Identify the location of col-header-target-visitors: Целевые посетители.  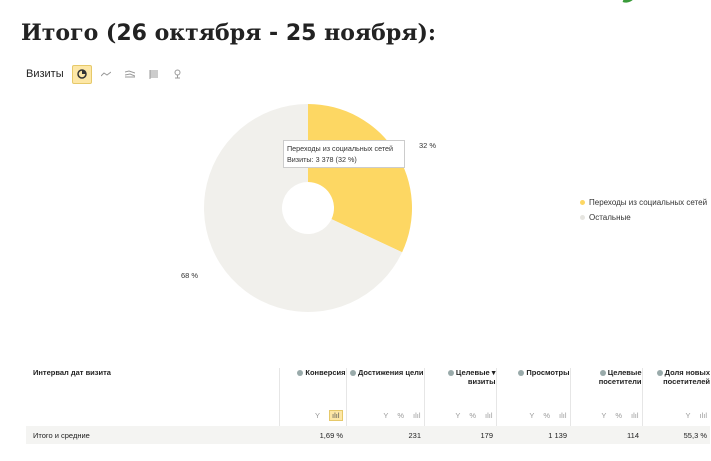
(605, 386).